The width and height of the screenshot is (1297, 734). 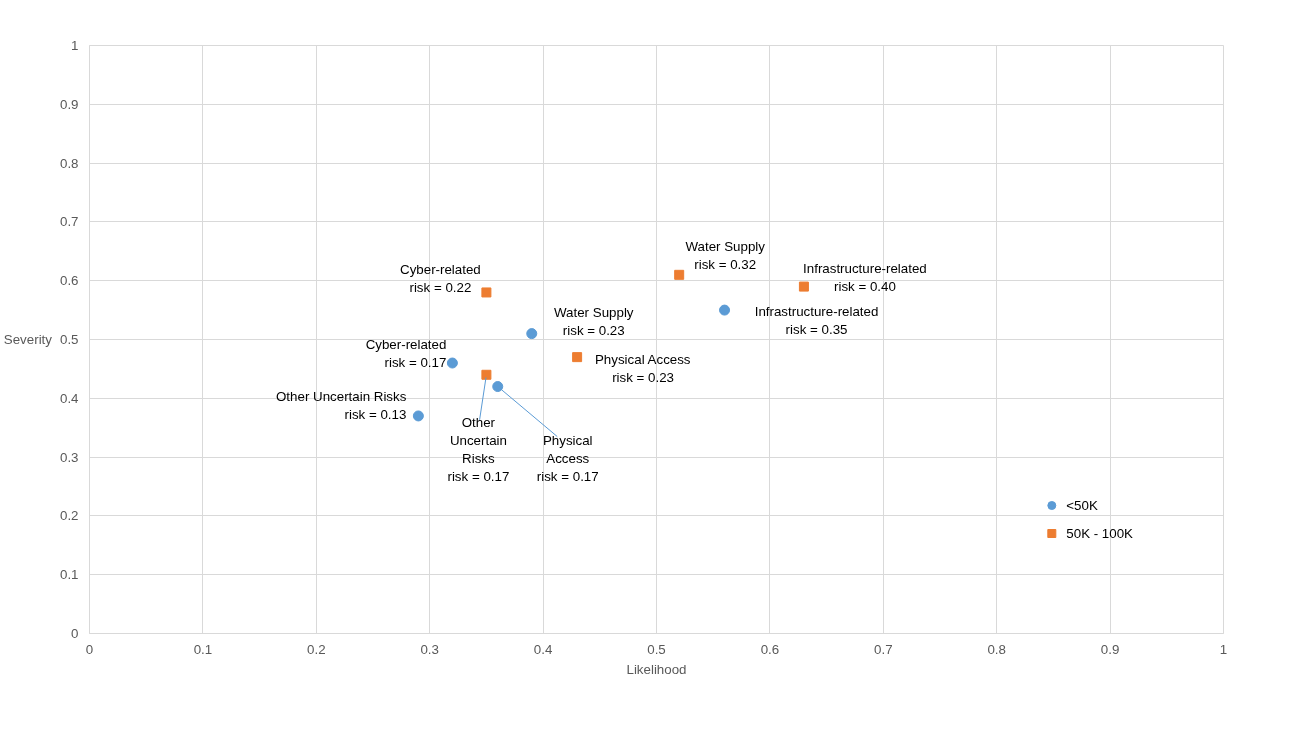 What do you see at coordinates (567, 459) in the screenshot?
I see `annotation: Physical Access risk = 0.17` at bounding box center [567, 459].